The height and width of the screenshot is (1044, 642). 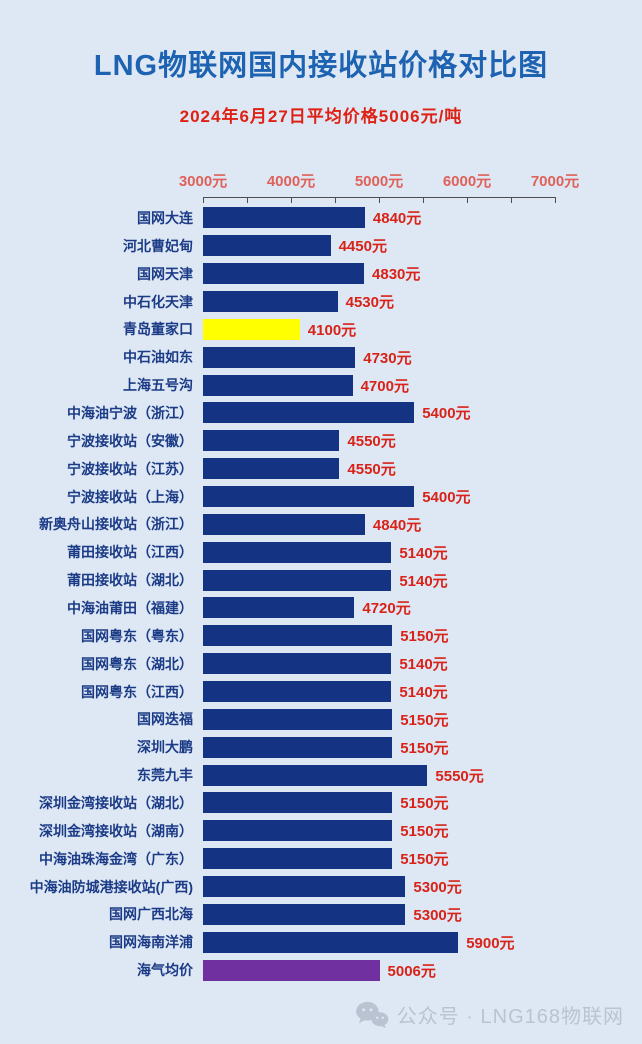 What do you see at coordinates (158, 245) in the screenshot?
I see `bar-label: 河北曹妃甸` at bounding box center [158, 245].